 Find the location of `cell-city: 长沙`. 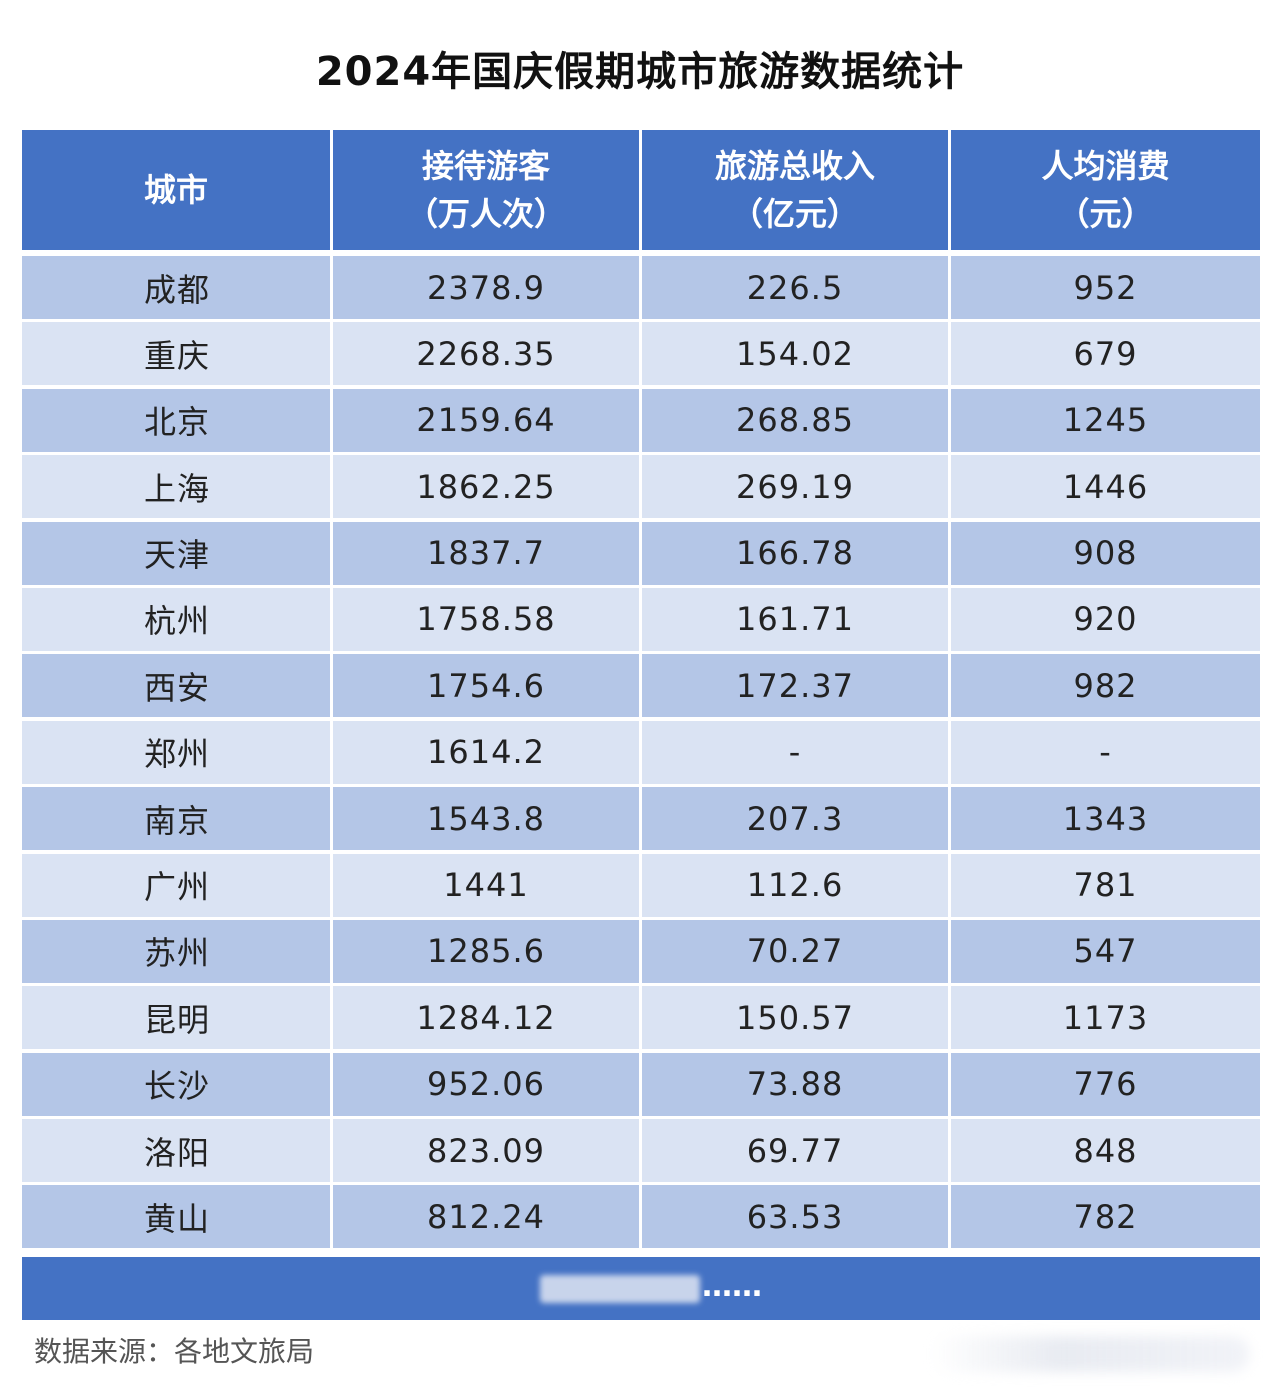

cell-city: 长沙 is located at coordinates (176, 1084).